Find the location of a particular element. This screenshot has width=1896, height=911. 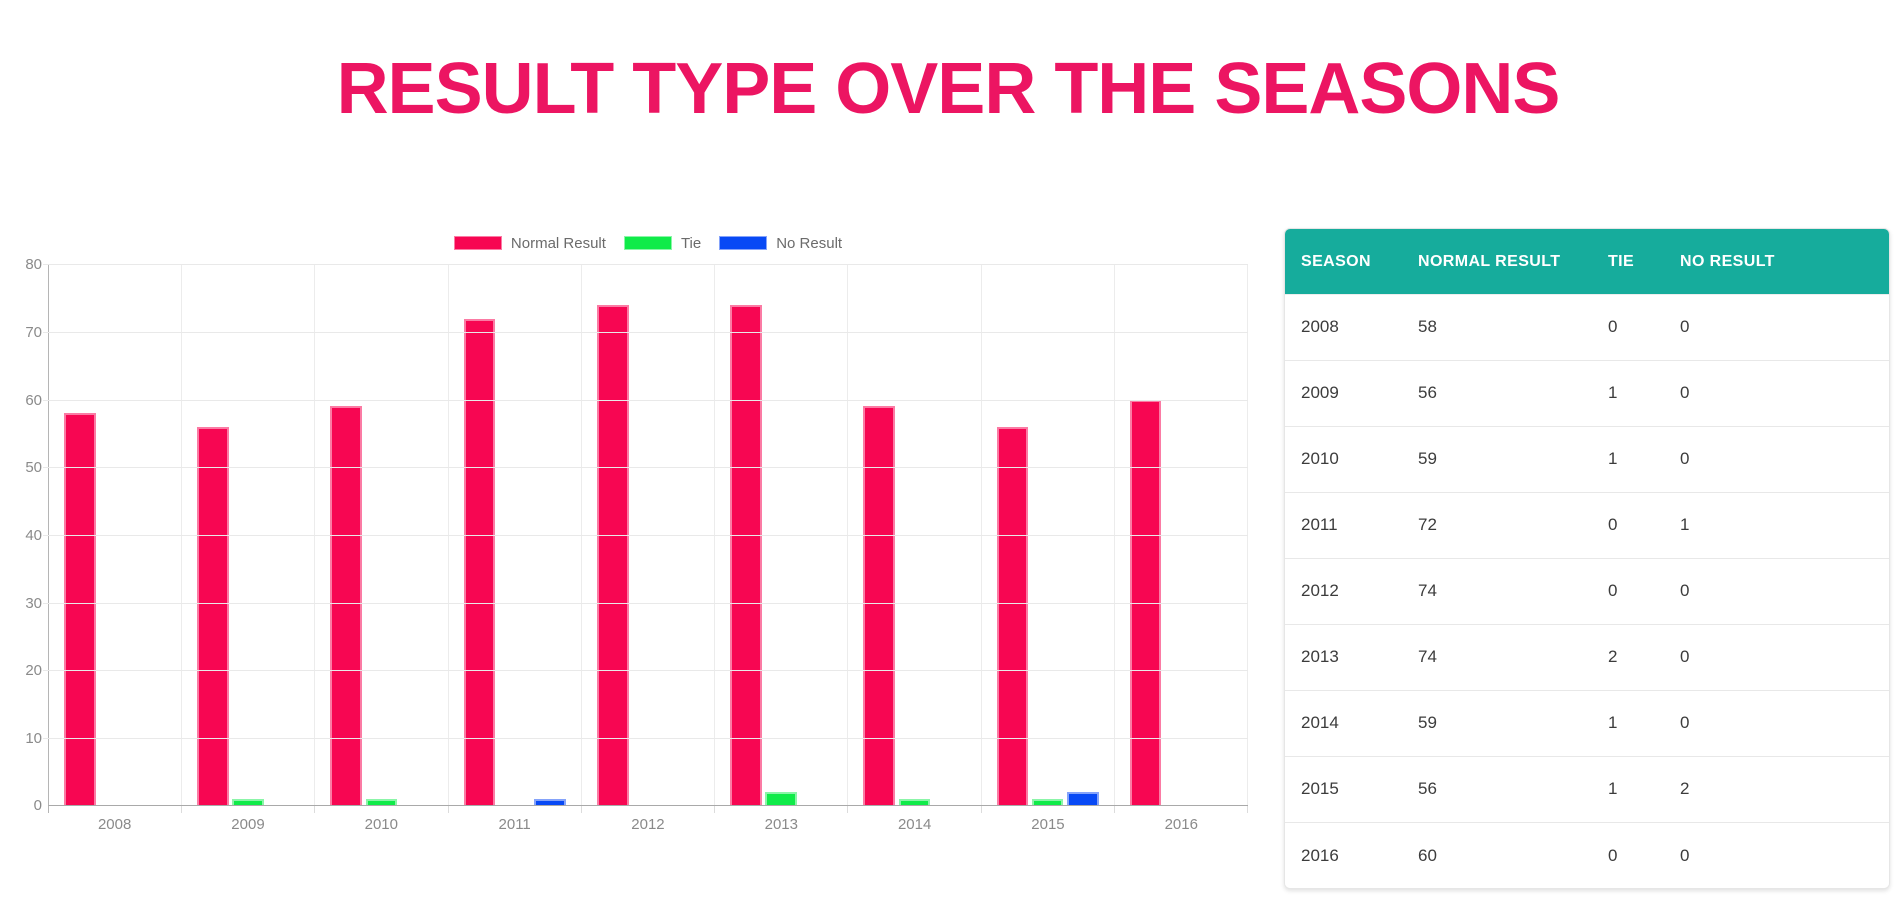

cell-season-2008: 2008 is located at coordinates (1343, 327).